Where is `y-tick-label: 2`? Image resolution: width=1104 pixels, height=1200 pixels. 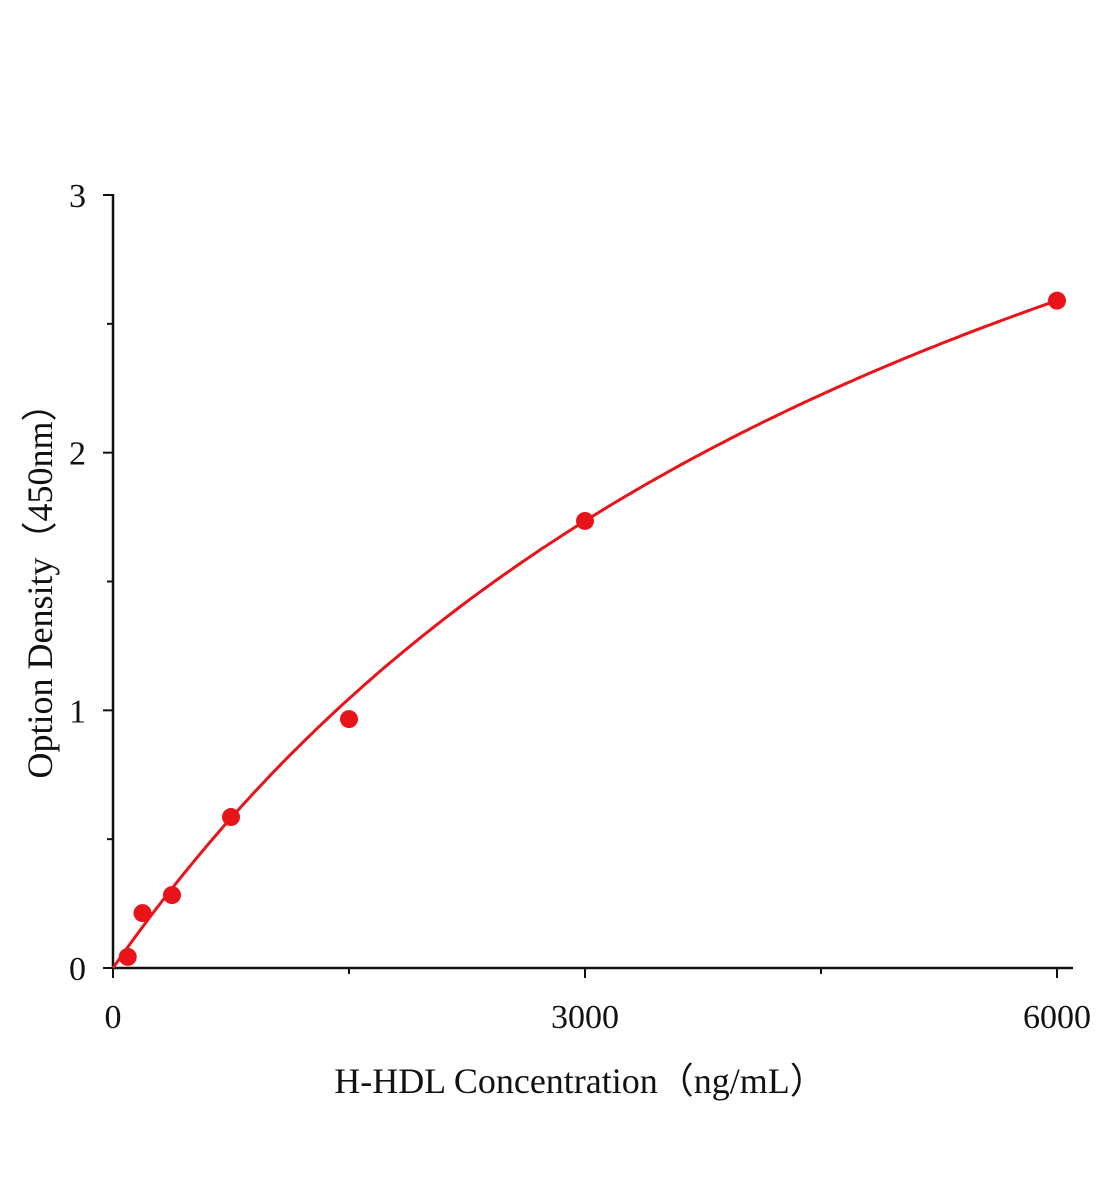 y-tick-label: 2 is located at coordinates (77, 454).